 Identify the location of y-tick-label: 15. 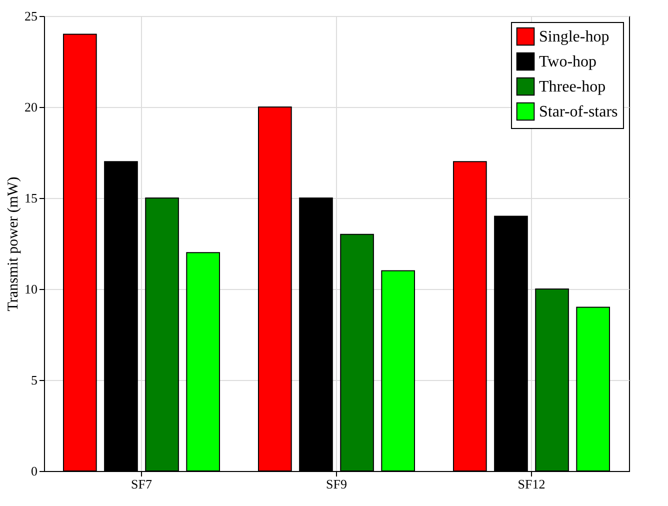
(31, 198).